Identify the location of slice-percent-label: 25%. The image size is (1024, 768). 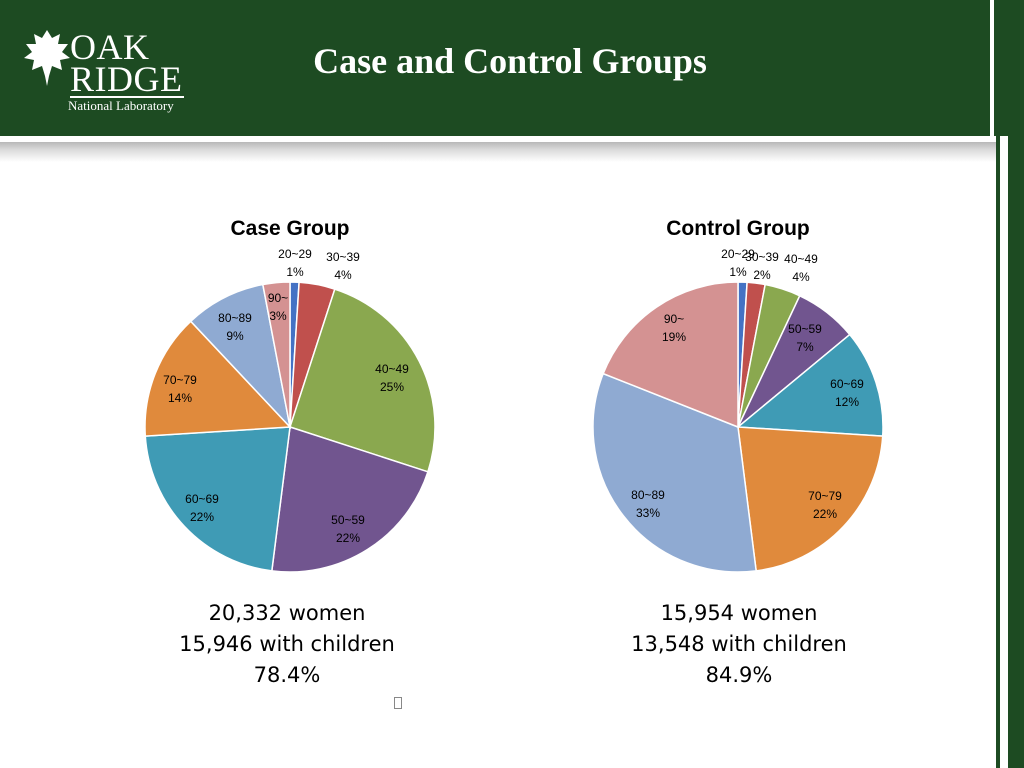
(392, 387).